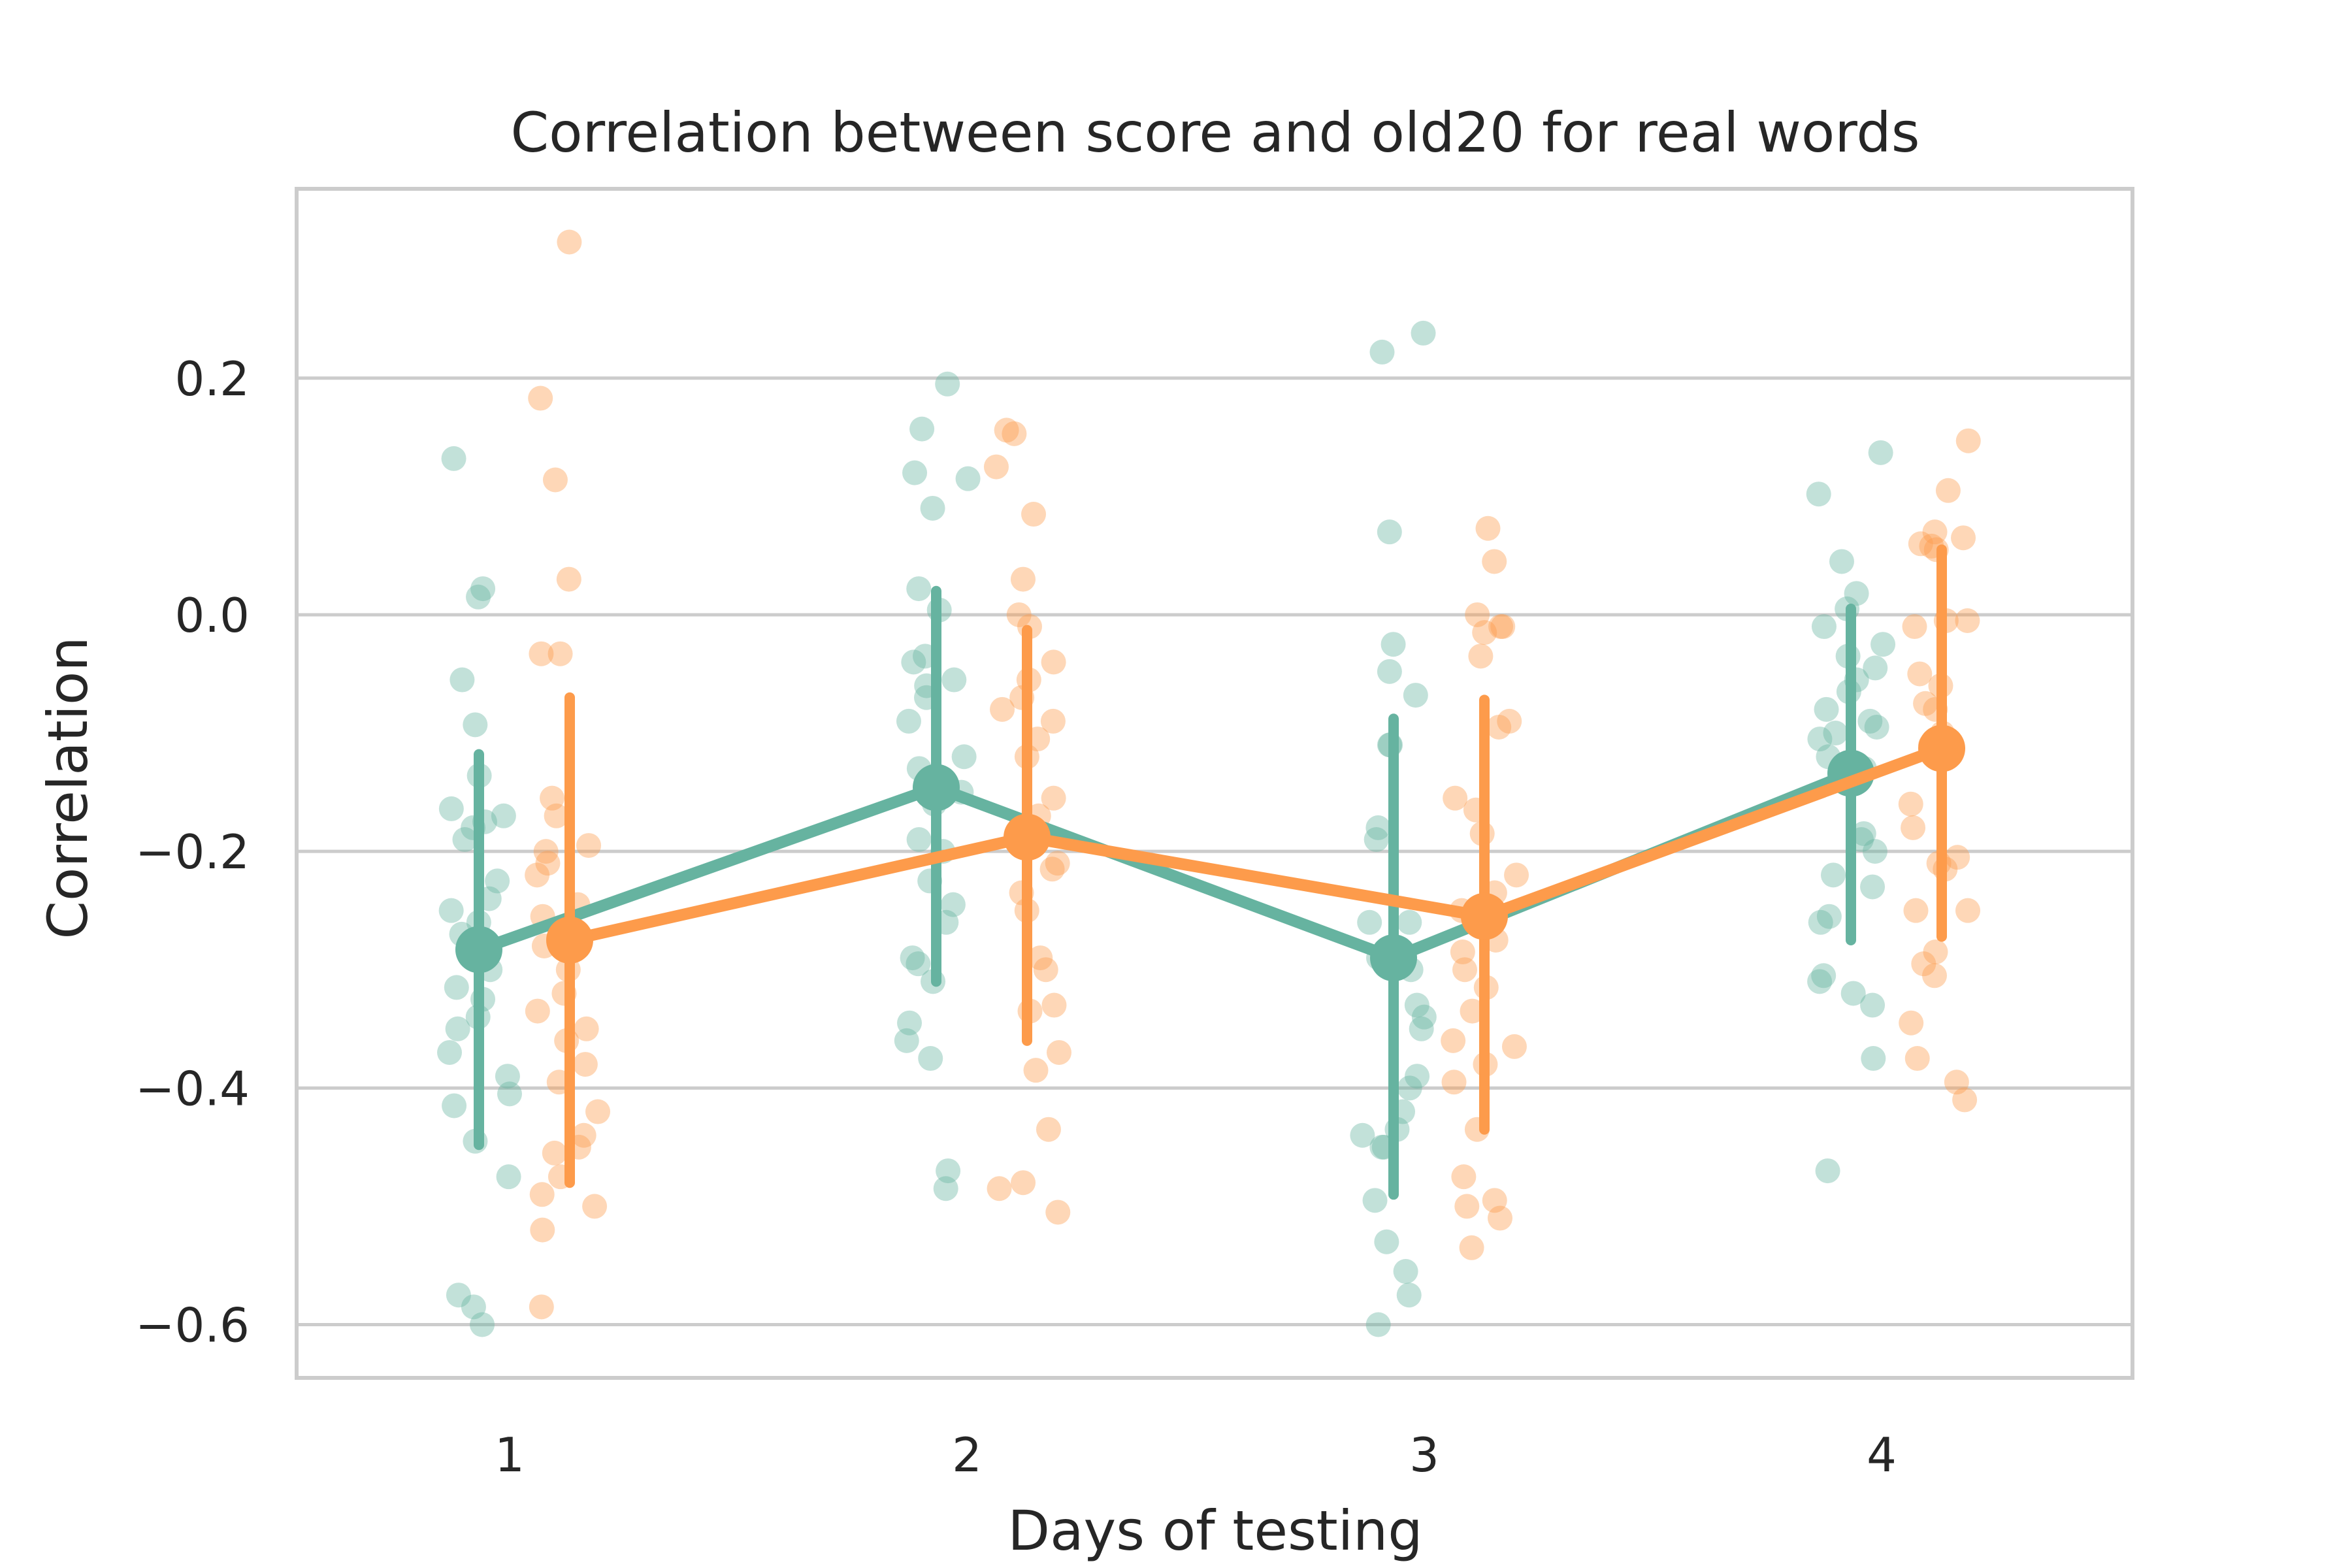 The image size is (2352, 1568). I want to click on y-tick-label: −0.2, so click(192, 852).